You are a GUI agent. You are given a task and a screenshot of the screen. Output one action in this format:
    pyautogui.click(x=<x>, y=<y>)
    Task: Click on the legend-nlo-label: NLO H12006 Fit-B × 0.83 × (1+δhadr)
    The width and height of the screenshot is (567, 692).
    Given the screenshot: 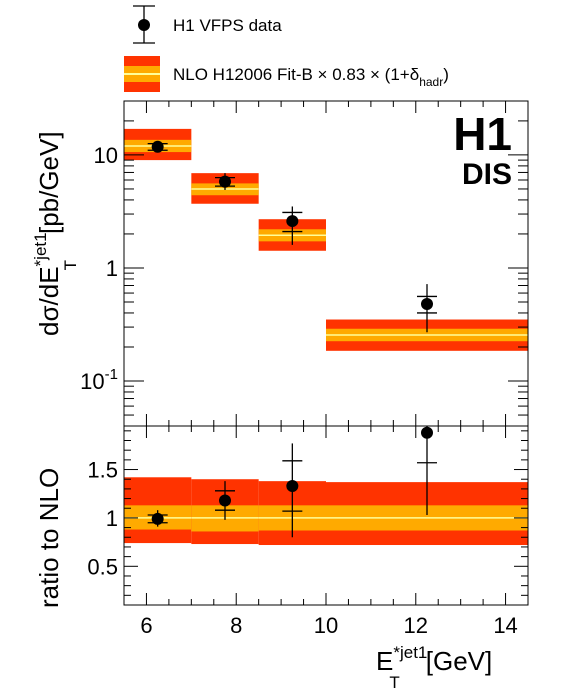 What is the action you would take?
    pyautogui.click(x=311, y=77)
    